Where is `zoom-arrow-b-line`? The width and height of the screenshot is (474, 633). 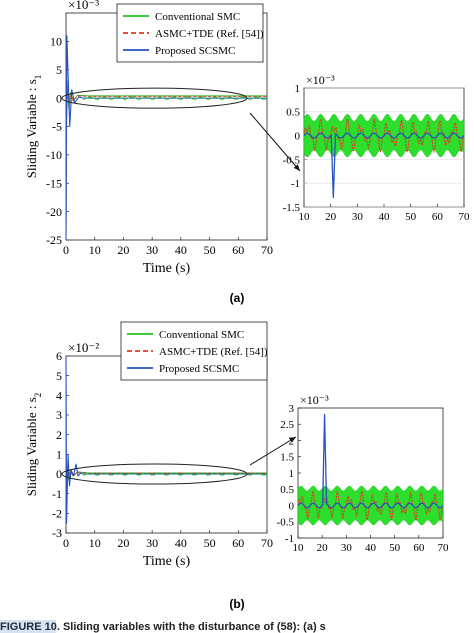
zoom-arrow-b-line is located at coordinates (273, 451).